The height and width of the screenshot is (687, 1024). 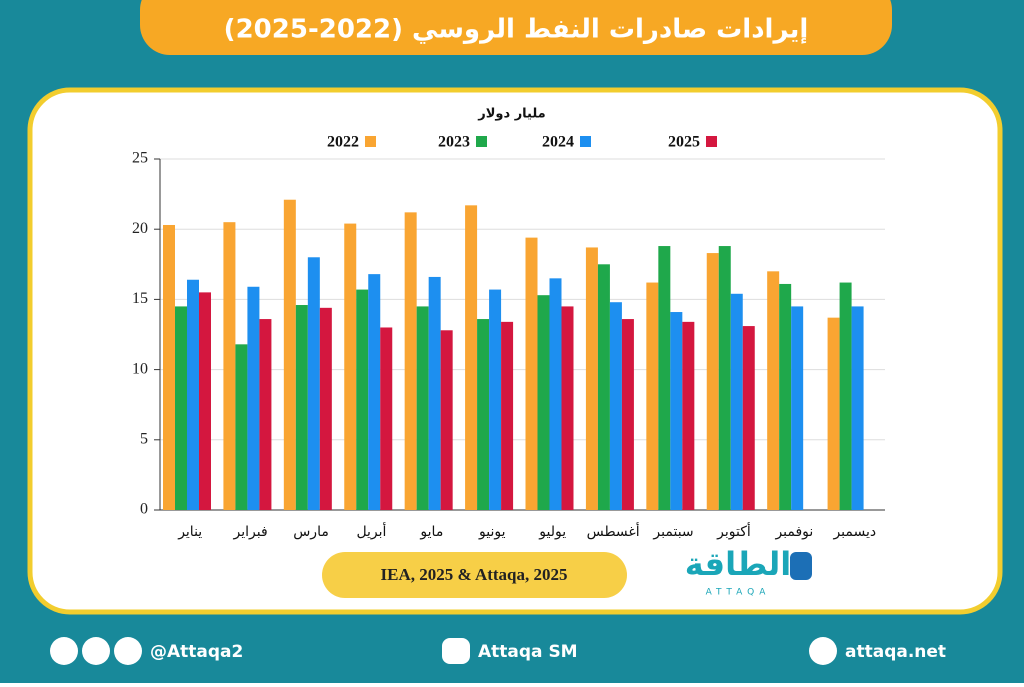 What do you see at coordinates (140, 298) in the screenshot?
I see `y-tick-label: 15` at bounding box center [140, 298].